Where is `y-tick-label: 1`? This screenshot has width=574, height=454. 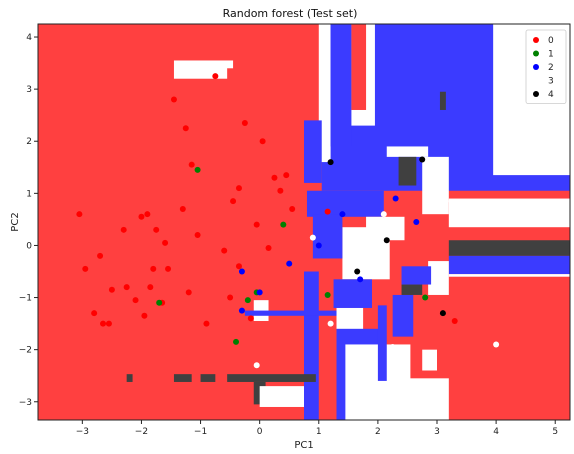 y-tick-label: 1 is located at coordinates (29, 194).